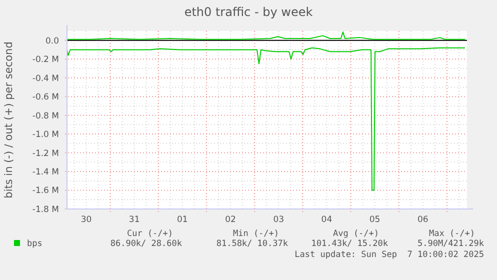 The height and width of the screenshot is (280, 497). Describe the element at coordinates (45, 60) in the screenshot. I see `y-tick-label: -0.2 M` at that location.